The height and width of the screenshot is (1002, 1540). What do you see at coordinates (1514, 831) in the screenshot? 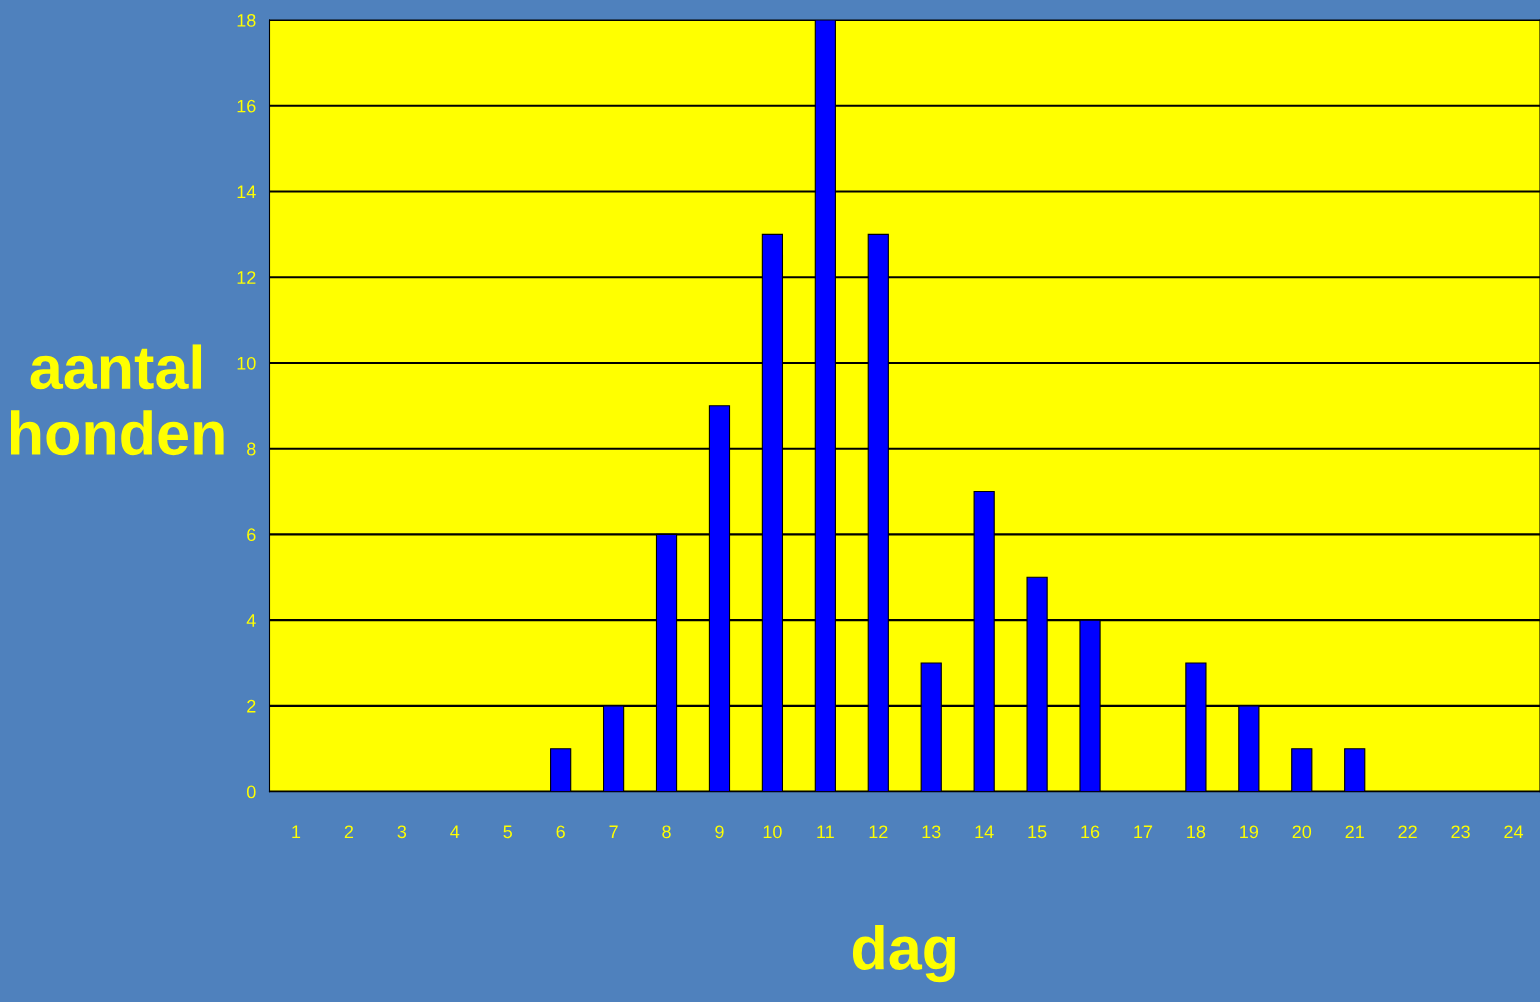
I see `x-tick-label: 24` at bounding box center [1514, 831].